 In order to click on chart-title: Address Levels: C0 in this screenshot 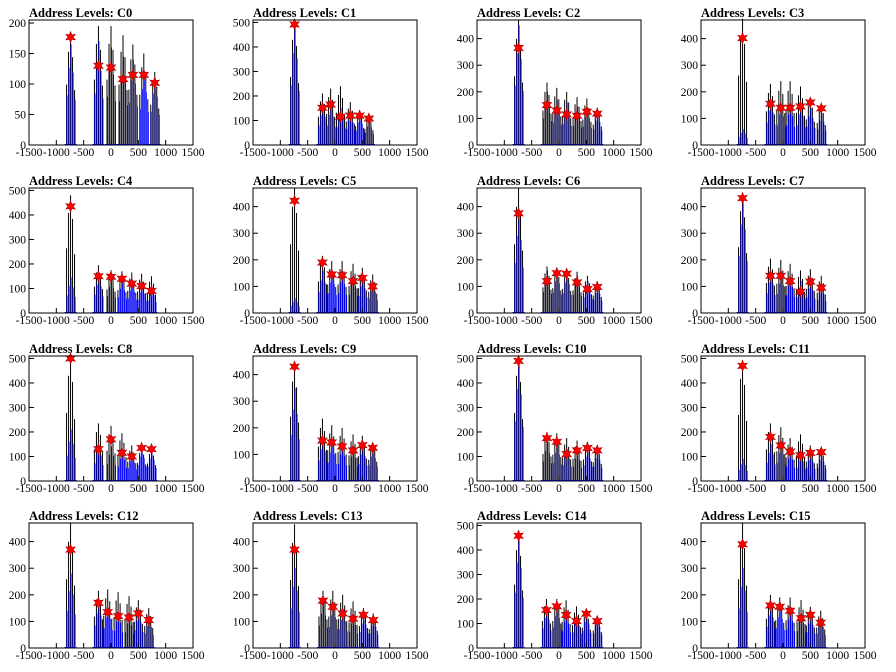, I will do `click(80, 13)`.